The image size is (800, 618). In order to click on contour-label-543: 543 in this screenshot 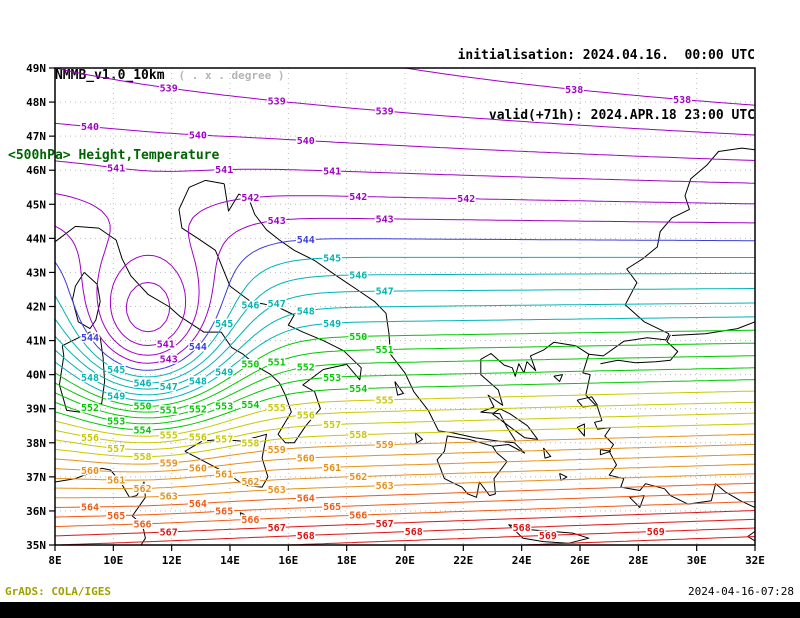, I will do `click(169, 360)`.